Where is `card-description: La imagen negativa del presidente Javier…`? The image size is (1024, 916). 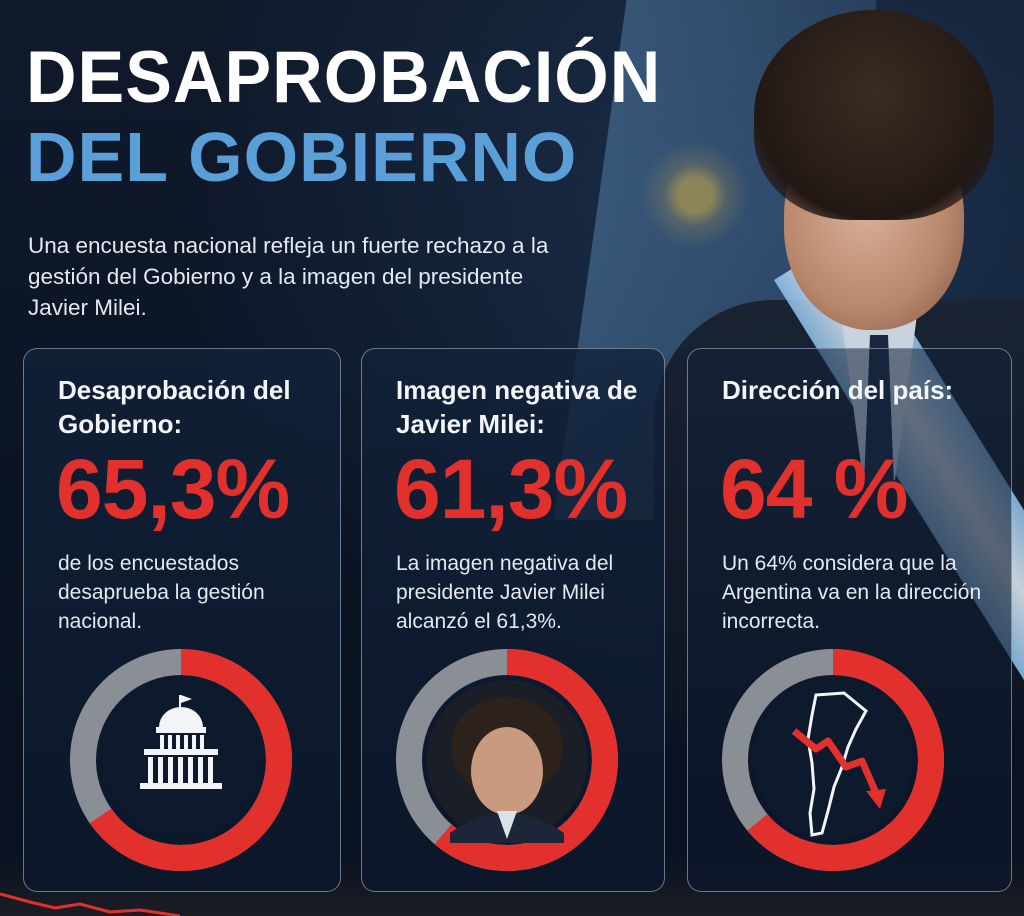 card-description: La imagen negativa del presidente Javier… is located at coordinates (505, 592).